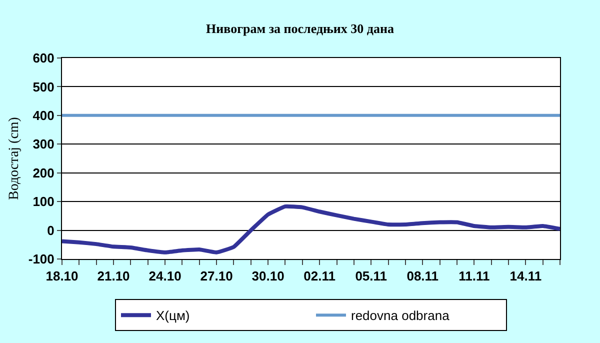 The image size is (600, 343). I want to click on x-tick-label: 27.10, so click(216, 276).